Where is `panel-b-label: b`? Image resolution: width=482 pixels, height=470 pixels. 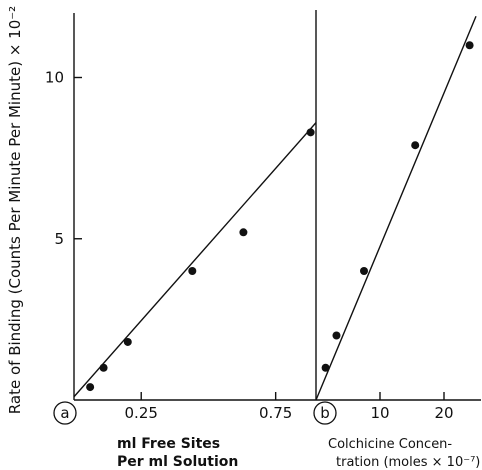 panel-b-label: b is located at coordinates (325, 413).